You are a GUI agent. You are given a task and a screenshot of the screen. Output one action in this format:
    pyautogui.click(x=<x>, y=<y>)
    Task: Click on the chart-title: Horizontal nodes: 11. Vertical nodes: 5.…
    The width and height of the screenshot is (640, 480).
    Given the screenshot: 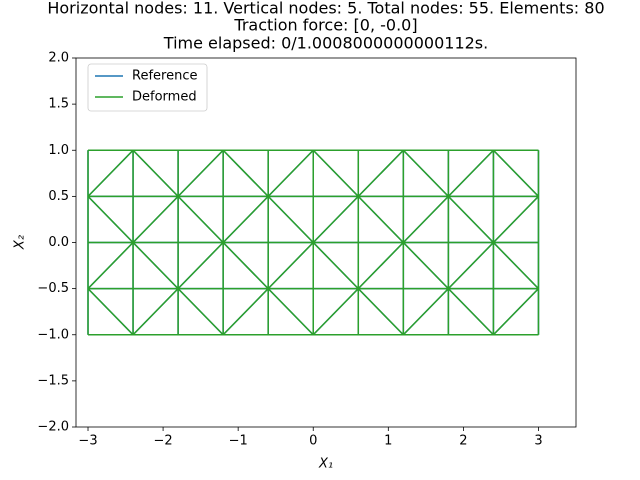 What is the action you would take?
    pyautogui.click(x=325, y=9)
    